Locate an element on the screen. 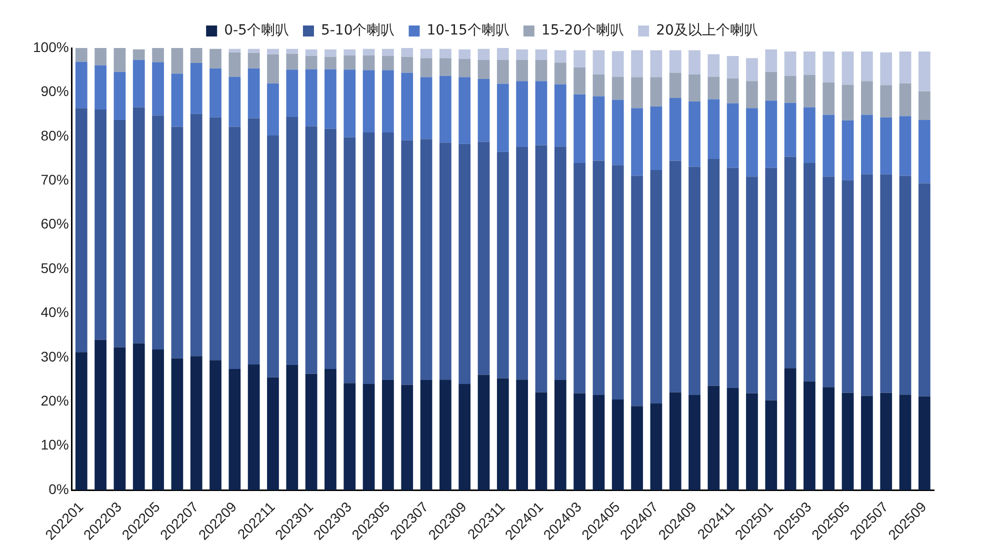 Image resolution: width=984 pixels, height=557 pixels. y-tick-label: 50% is located at coordinates (54, 268).